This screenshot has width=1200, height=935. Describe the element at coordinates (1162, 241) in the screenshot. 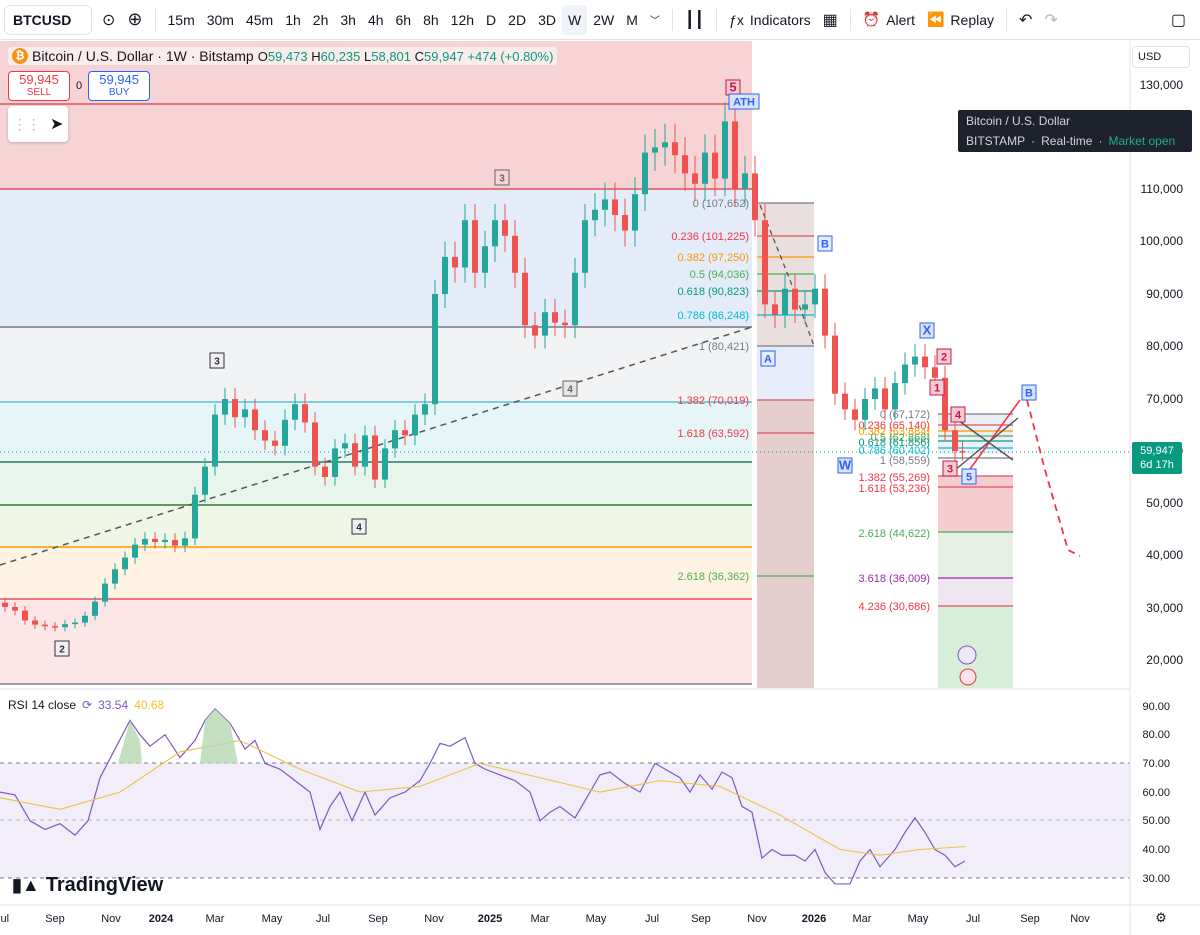

I see `price-axis-label: 100,000` at that location.